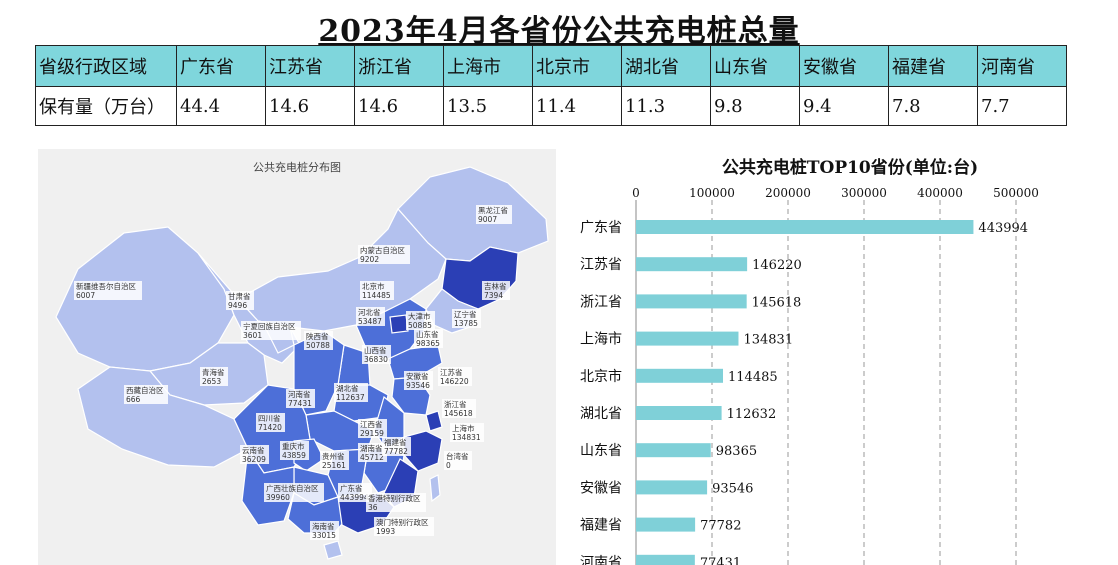 The height and width of the screenshot is (565, 1118). What do you see at coordinates (317, 336) in the screenshot?
I see `map-label-name: 陕西省` at bounding box center [317, 336].